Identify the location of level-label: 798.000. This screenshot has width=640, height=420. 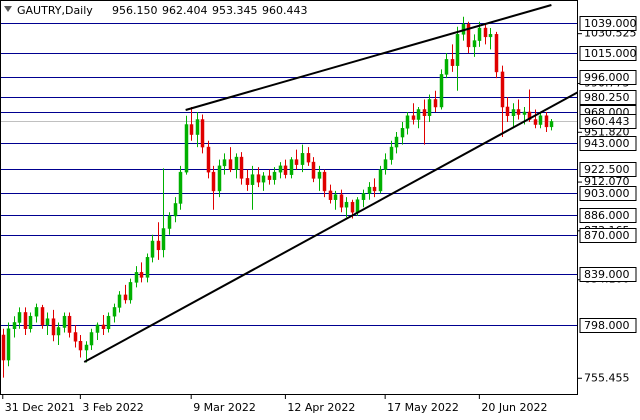
(607, 325).